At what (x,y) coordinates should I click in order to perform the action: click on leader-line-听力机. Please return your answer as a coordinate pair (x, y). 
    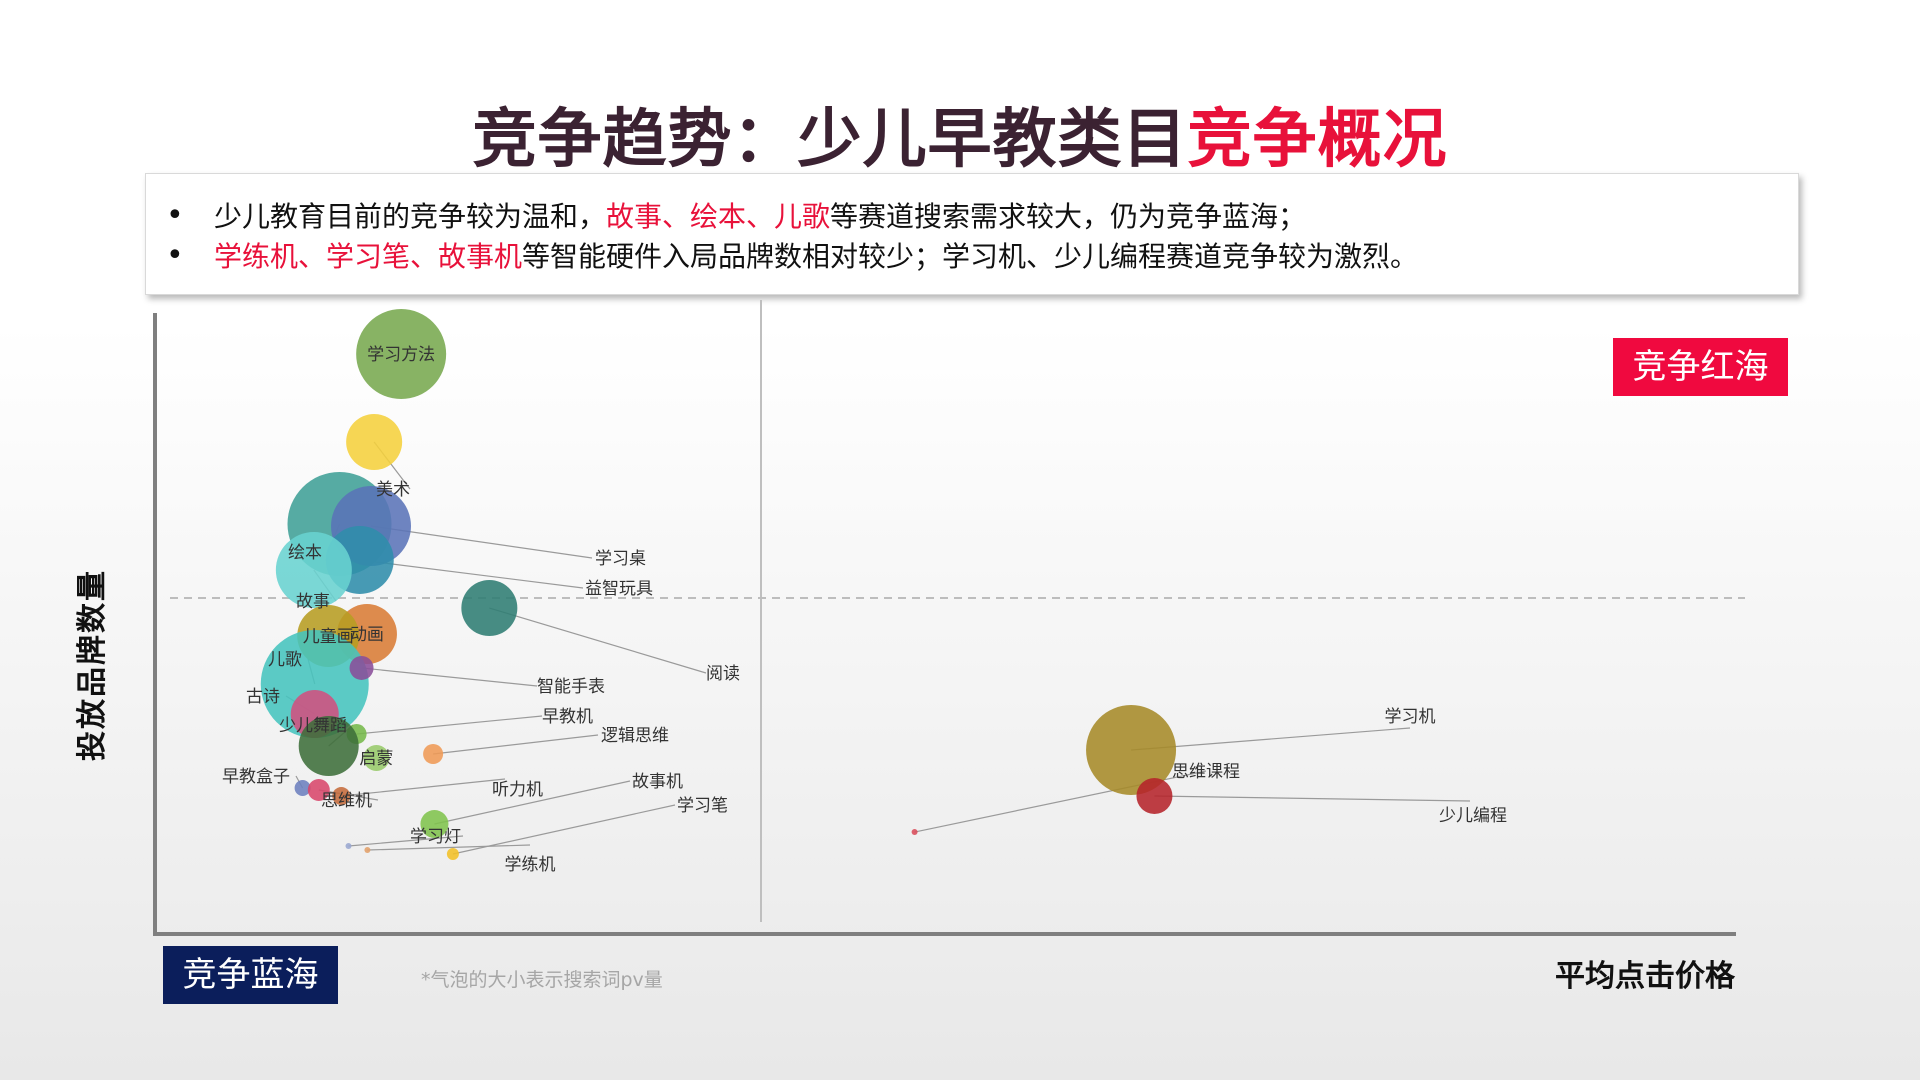
    Looking at the image, I should click on (423, 787).